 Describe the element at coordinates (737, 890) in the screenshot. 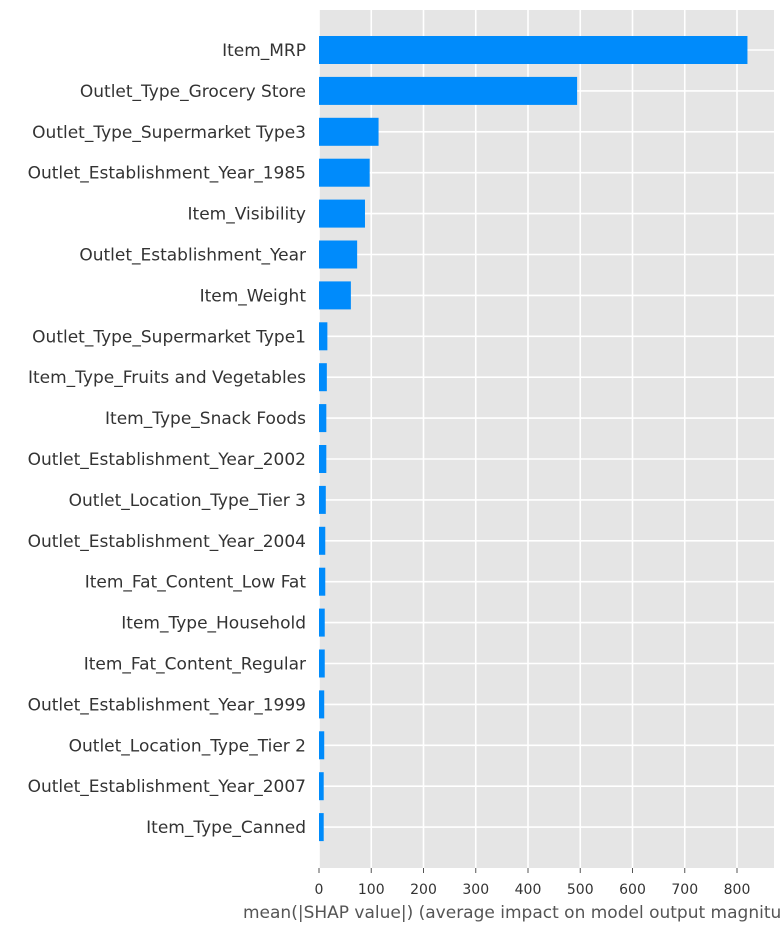

I see `x-tick-label: 800` at that location.